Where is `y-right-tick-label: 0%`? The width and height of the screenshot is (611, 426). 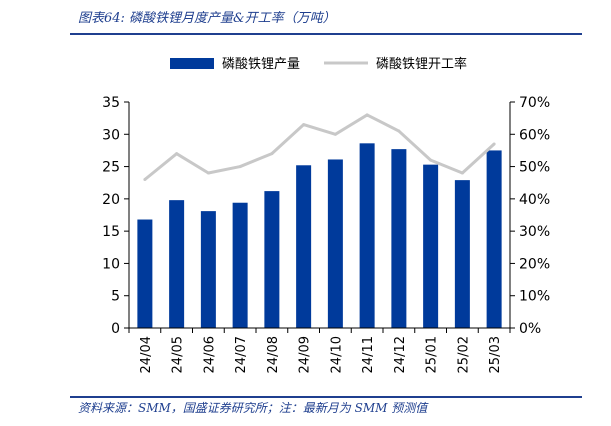 y-right-tick-label: 0% is located at coordinates (530, 329).